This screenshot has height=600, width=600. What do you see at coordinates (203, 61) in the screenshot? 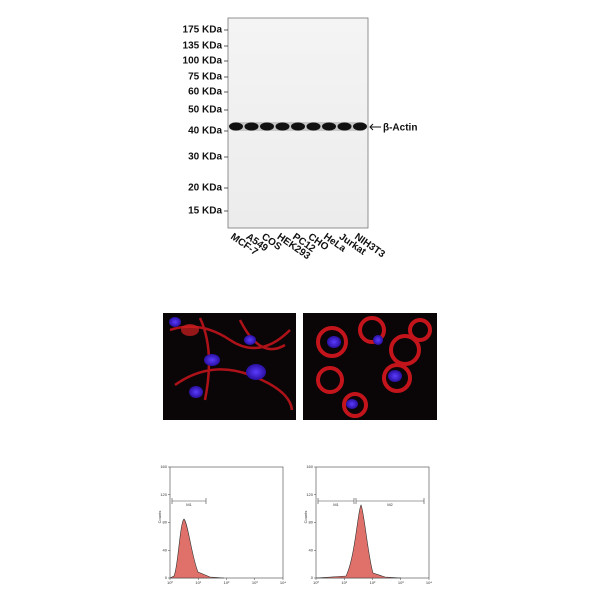
I see `marker-label: 100 KDa` at bounding box center [203, 61].